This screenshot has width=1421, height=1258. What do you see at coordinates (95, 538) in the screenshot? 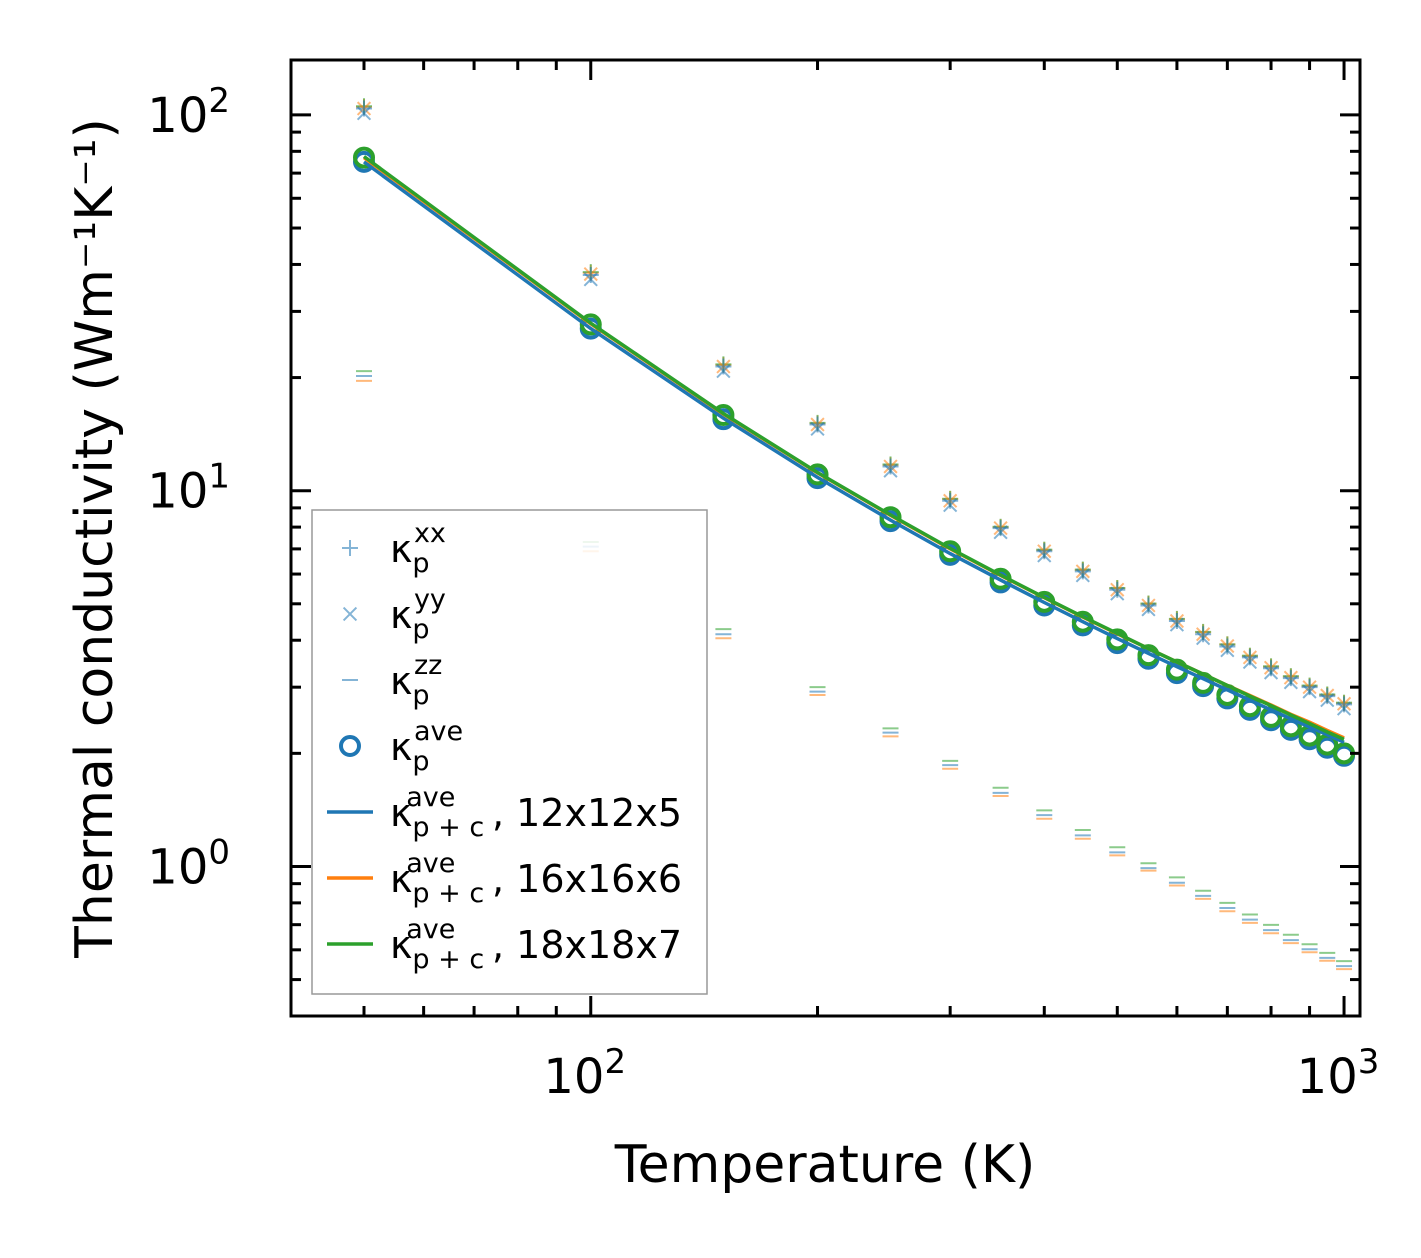
I see `y-axis-label: Thermal conductivity (Wm⁻¹K⁻¹)` at bounding box center [95, 538].